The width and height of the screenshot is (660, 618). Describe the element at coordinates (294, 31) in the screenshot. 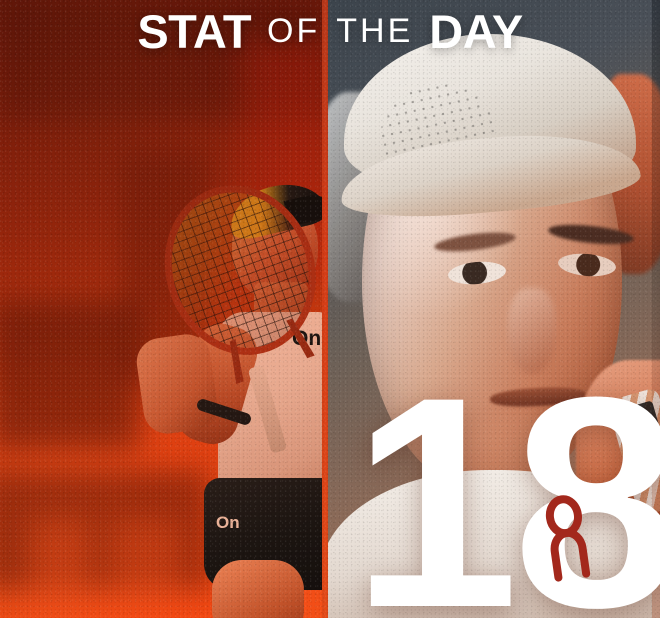

I see `headline-word-of: OF` at that location.